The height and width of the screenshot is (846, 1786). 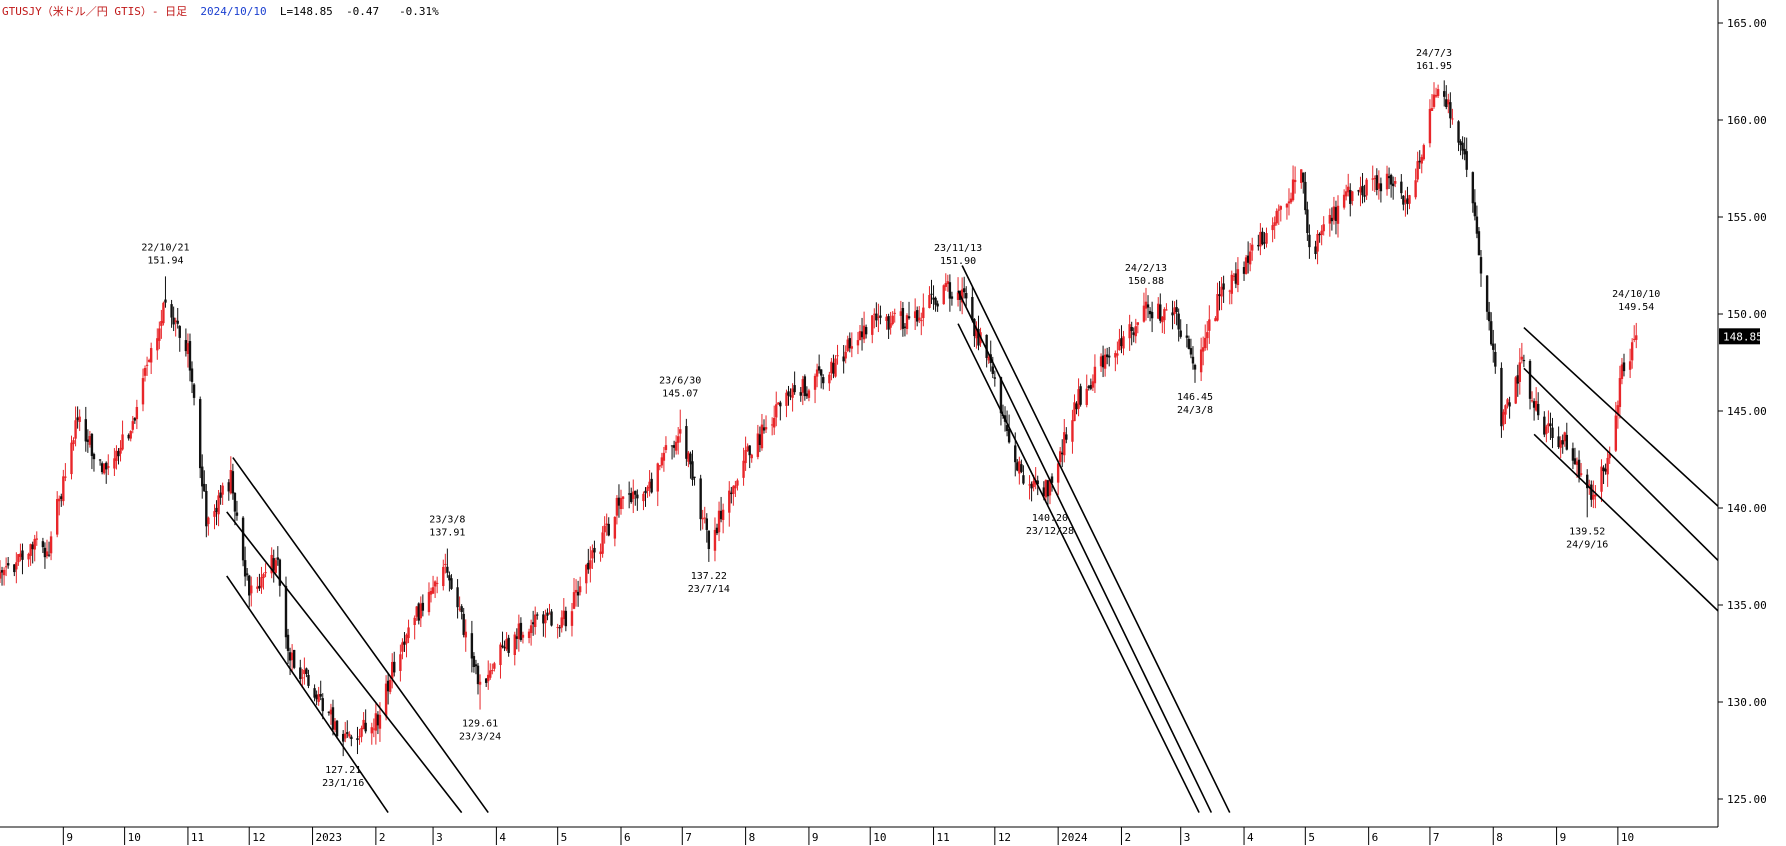 I want to click on extreme-label: 145.07, so click(x=680, y=394).